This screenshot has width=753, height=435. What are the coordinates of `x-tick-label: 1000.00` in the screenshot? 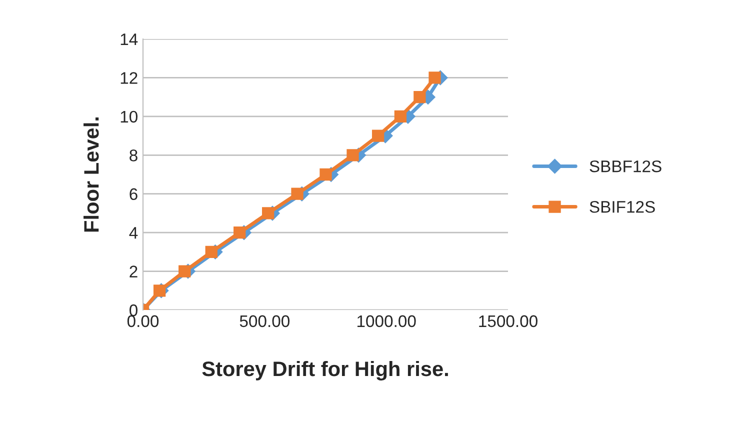 It's located at (386, 321).